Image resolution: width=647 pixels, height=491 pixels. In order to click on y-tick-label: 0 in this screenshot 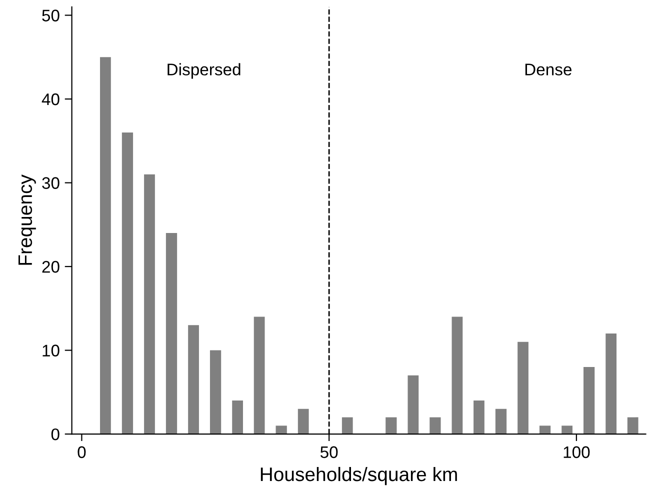, I will do `click(55, 434)`.